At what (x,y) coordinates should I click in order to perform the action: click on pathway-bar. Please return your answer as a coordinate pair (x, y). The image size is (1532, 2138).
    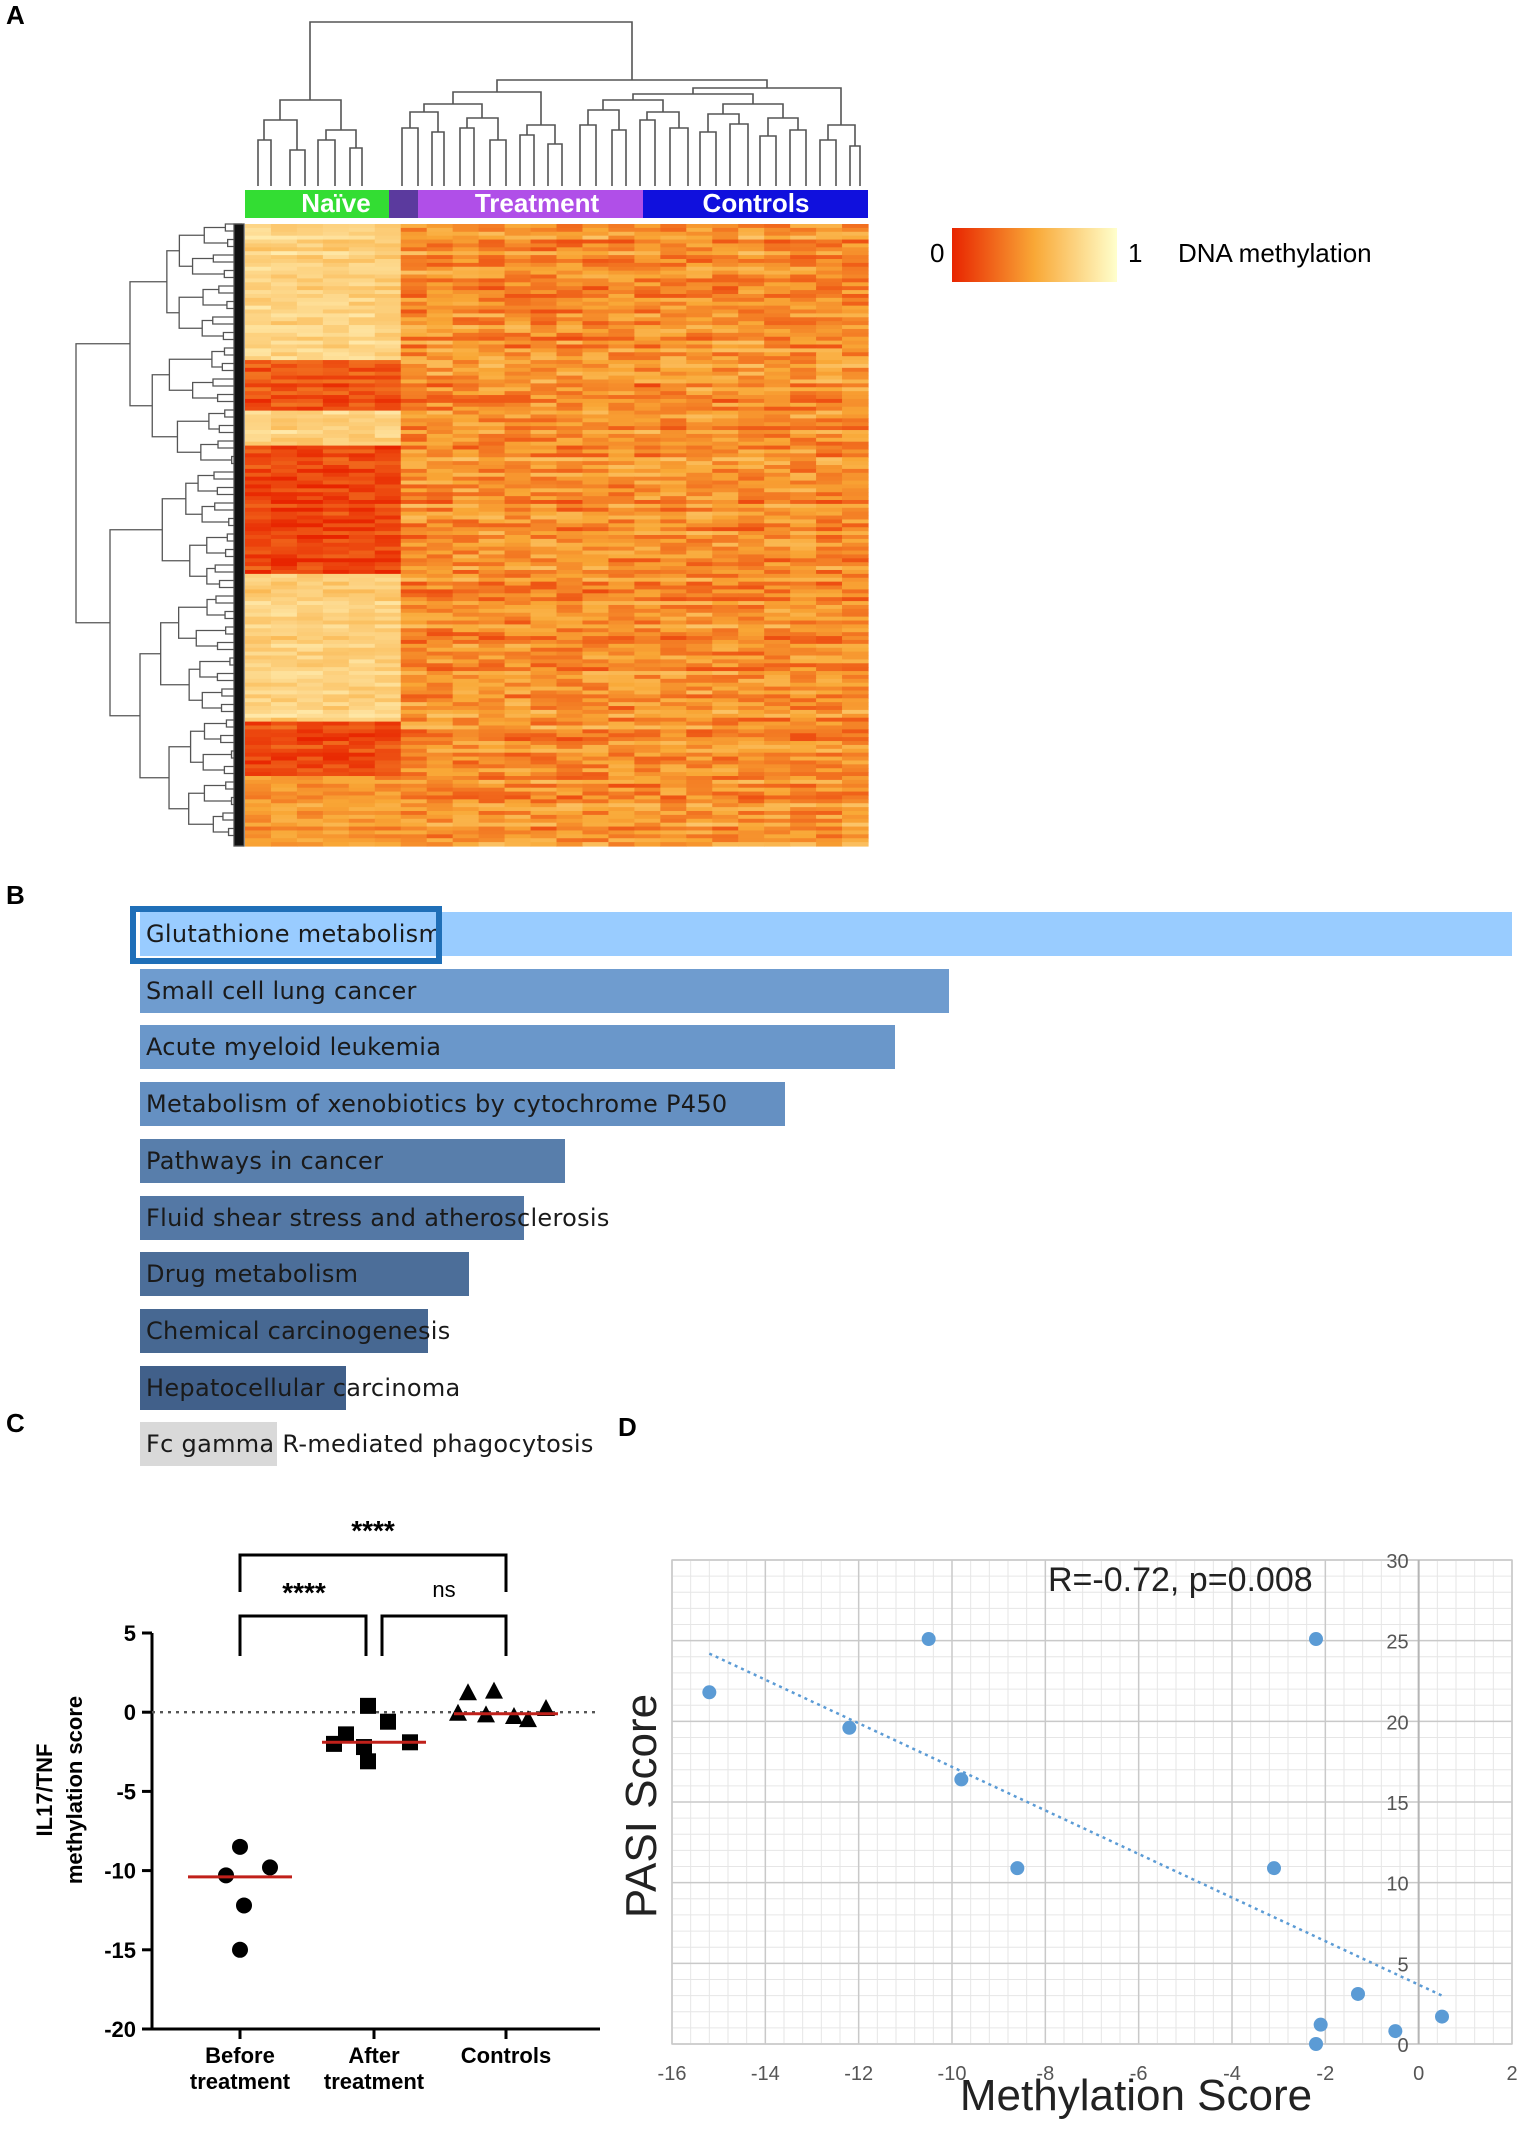
    Looking at the image, I should click on (305, 1274).